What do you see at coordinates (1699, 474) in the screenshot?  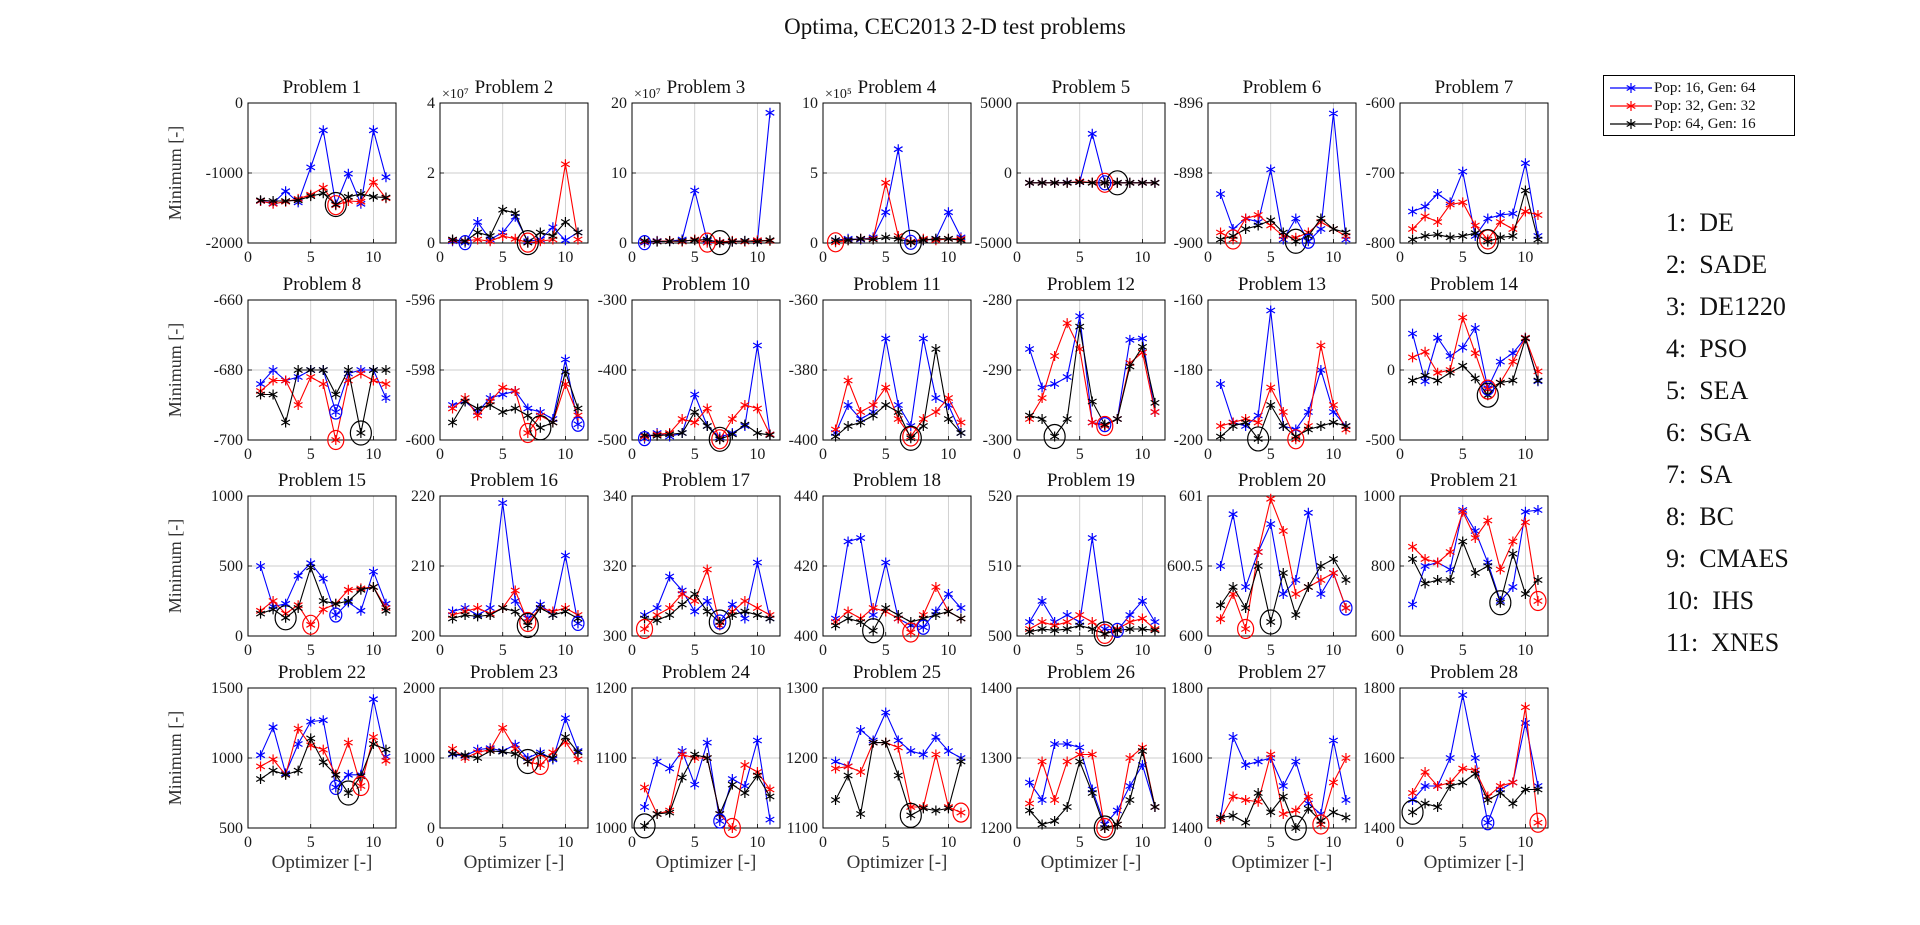 I see `optimizer-list-item: 7: SA` at bounding box center [1699, 474].